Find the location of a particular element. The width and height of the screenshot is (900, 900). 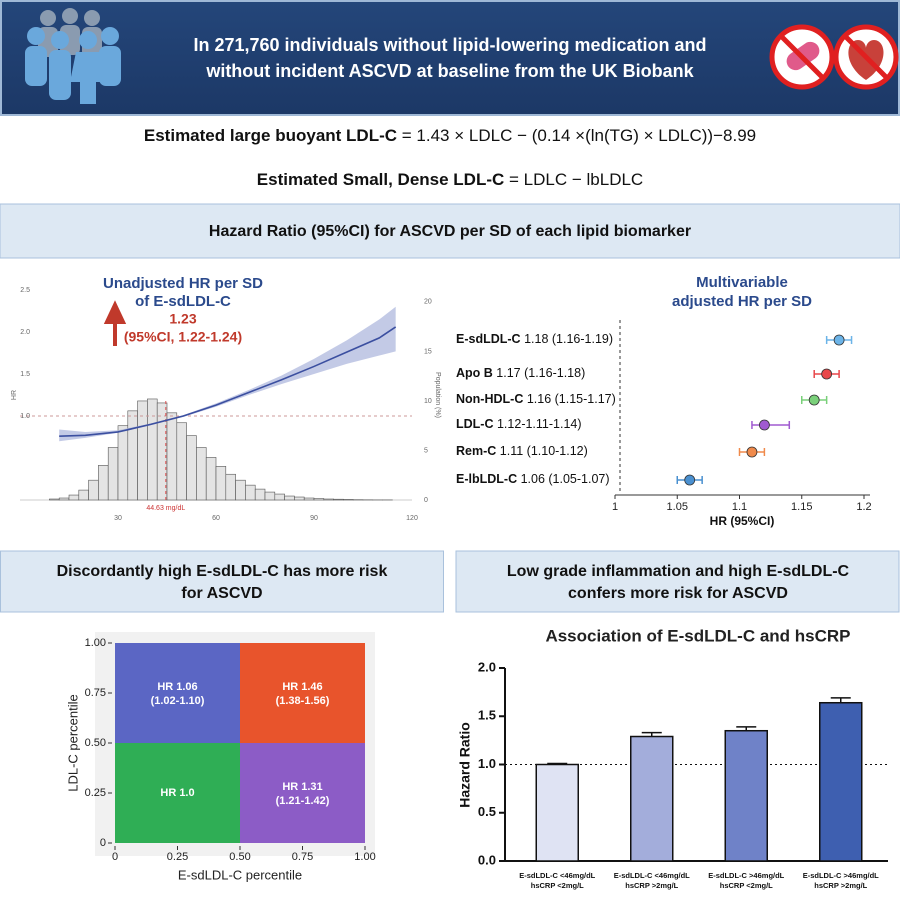

value-label: 1.12-1.11-1.14) is located at coordinates (539, 424).